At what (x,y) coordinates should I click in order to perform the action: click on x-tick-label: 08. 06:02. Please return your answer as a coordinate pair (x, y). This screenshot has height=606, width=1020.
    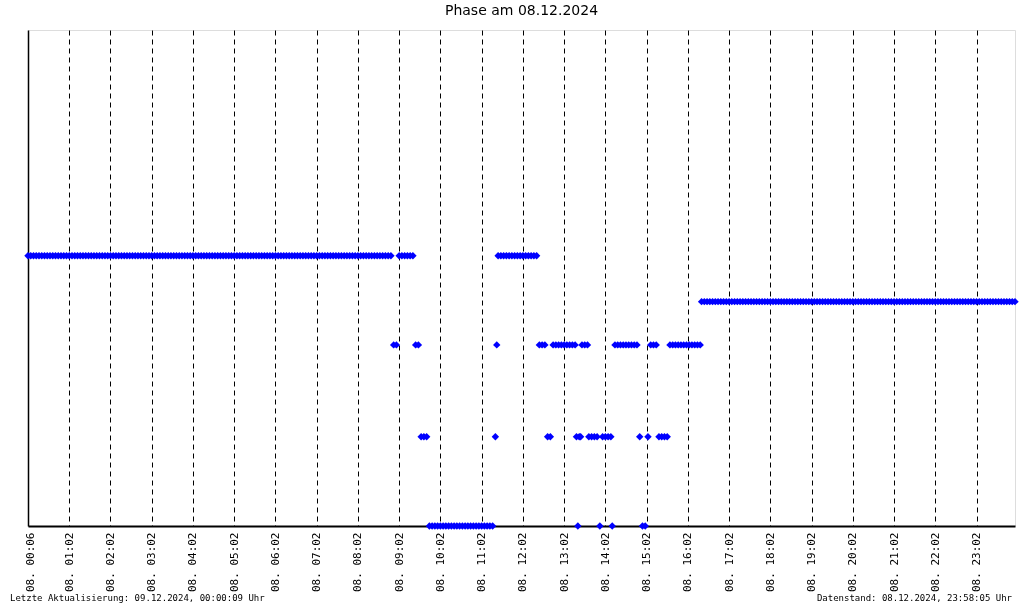
    Looking at the image, I should click on (275, 562).